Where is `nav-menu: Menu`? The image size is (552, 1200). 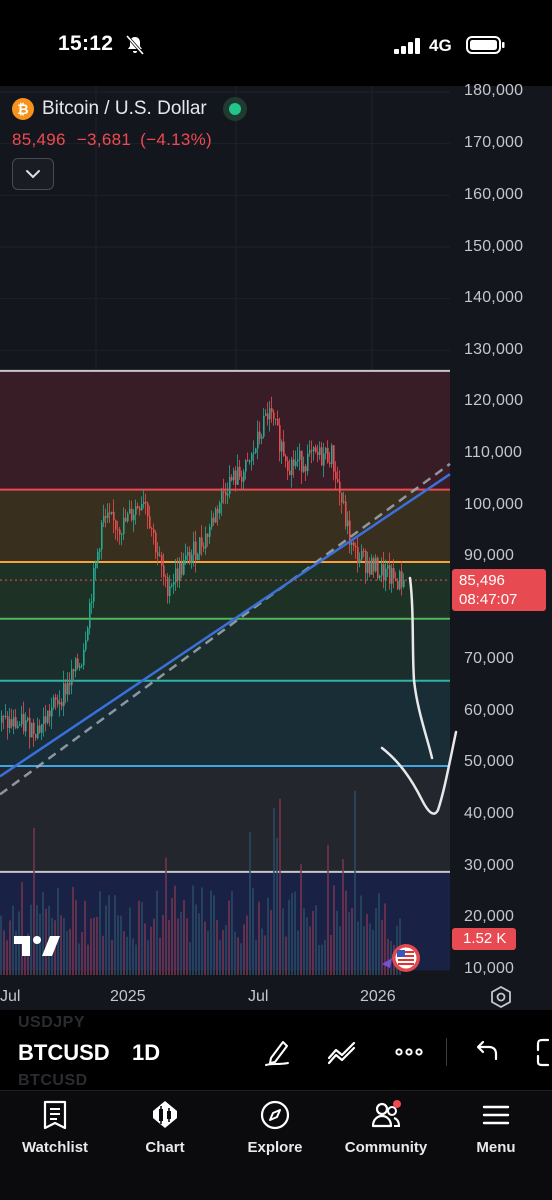 nav-menu: Menu is located at coordinates (496, 1145).